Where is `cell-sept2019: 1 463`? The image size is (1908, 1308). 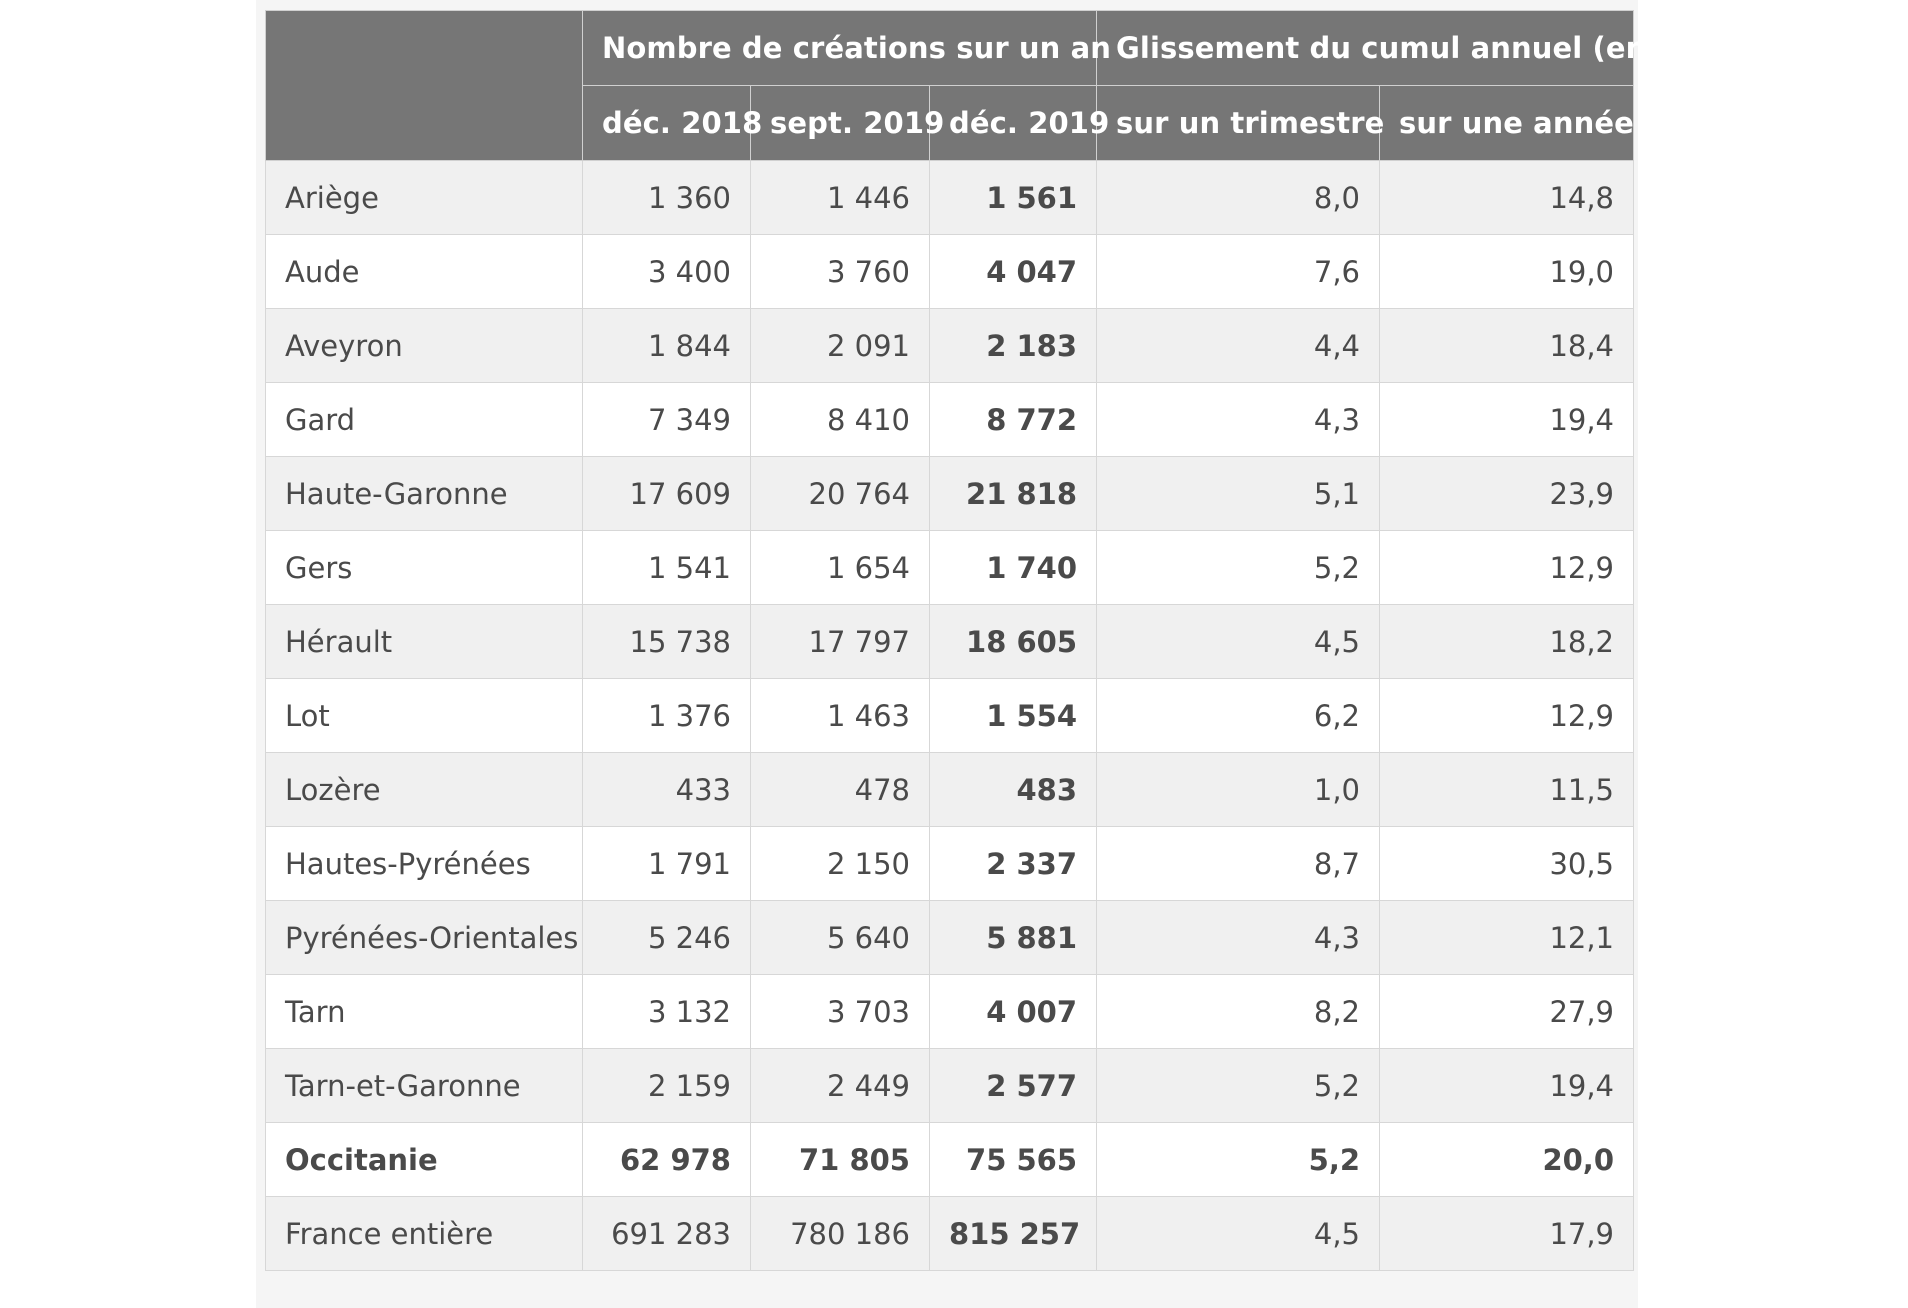 cell-sept2019: 1 463 is located at coordinates (840, 715).